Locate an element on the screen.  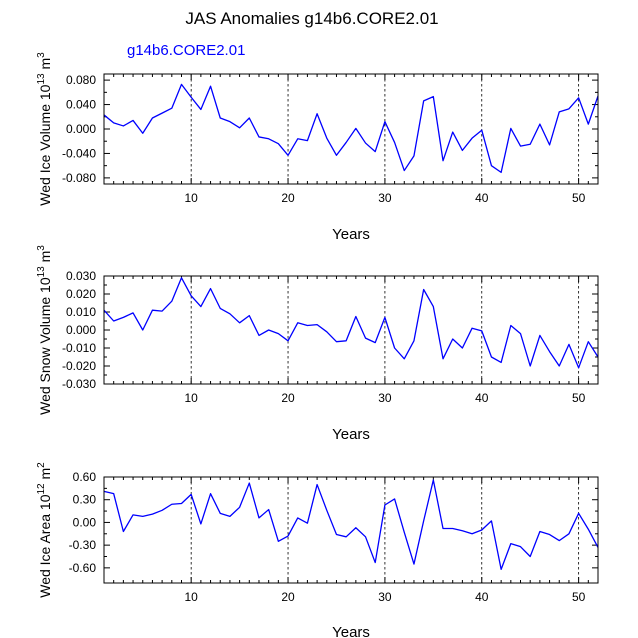
ice-area-y-tick-label: 0.30 is located at coordinates (85, 500).